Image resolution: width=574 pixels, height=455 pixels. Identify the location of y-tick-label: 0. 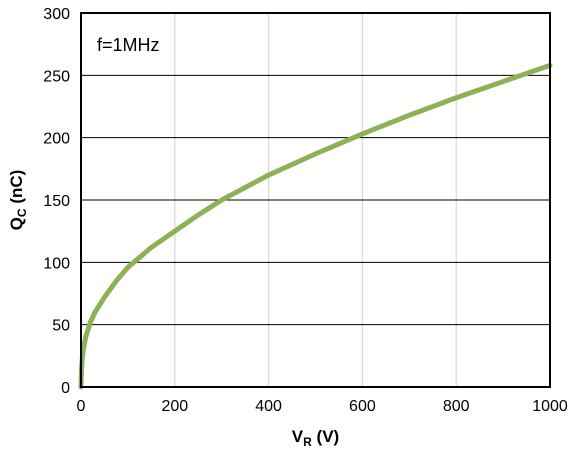
(65, 388).